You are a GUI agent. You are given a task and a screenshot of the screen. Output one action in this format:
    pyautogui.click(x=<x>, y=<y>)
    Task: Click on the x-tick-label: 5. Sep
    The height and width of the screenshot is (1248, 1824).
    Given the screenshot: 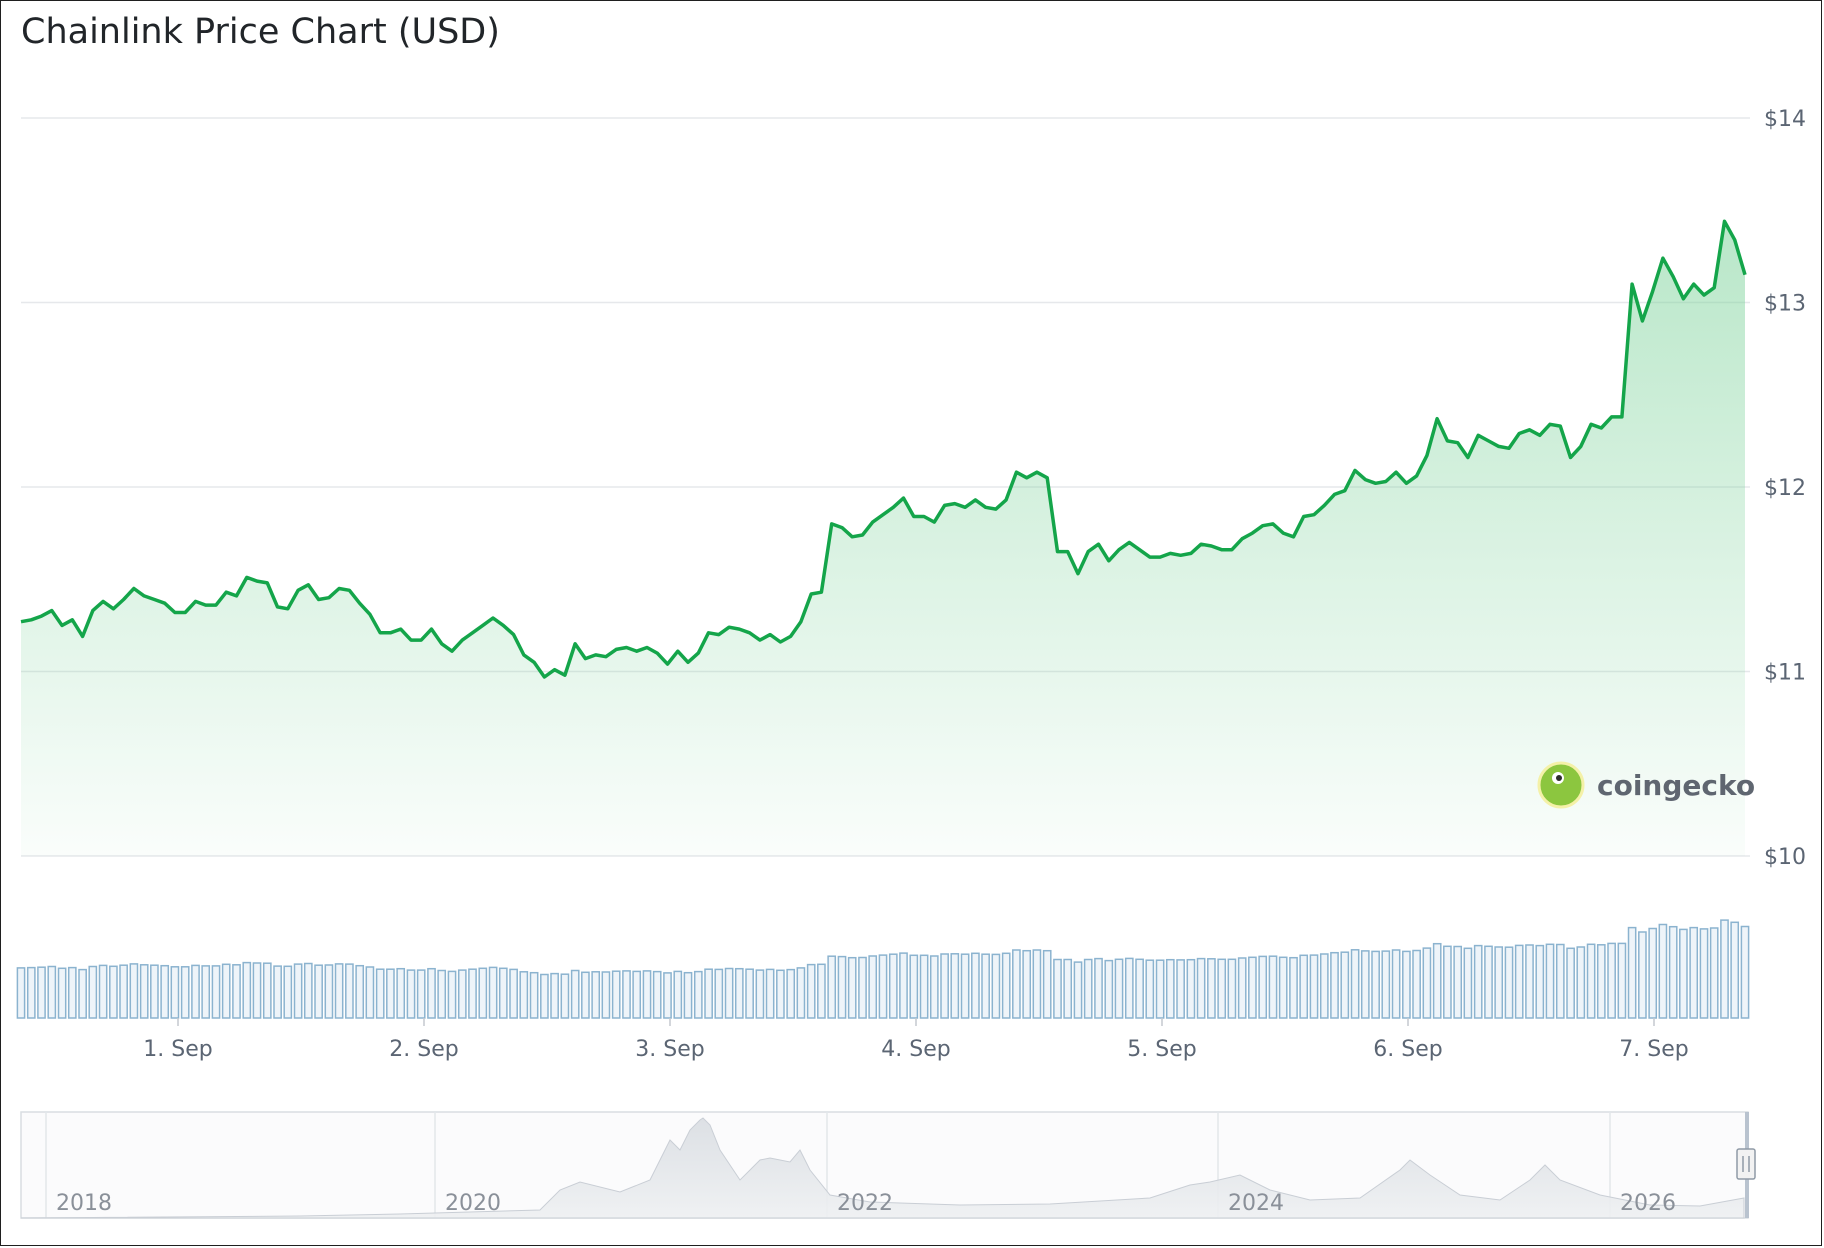 What is the action you would take?
    pyautogui.click(x=1161, y=1049)
    